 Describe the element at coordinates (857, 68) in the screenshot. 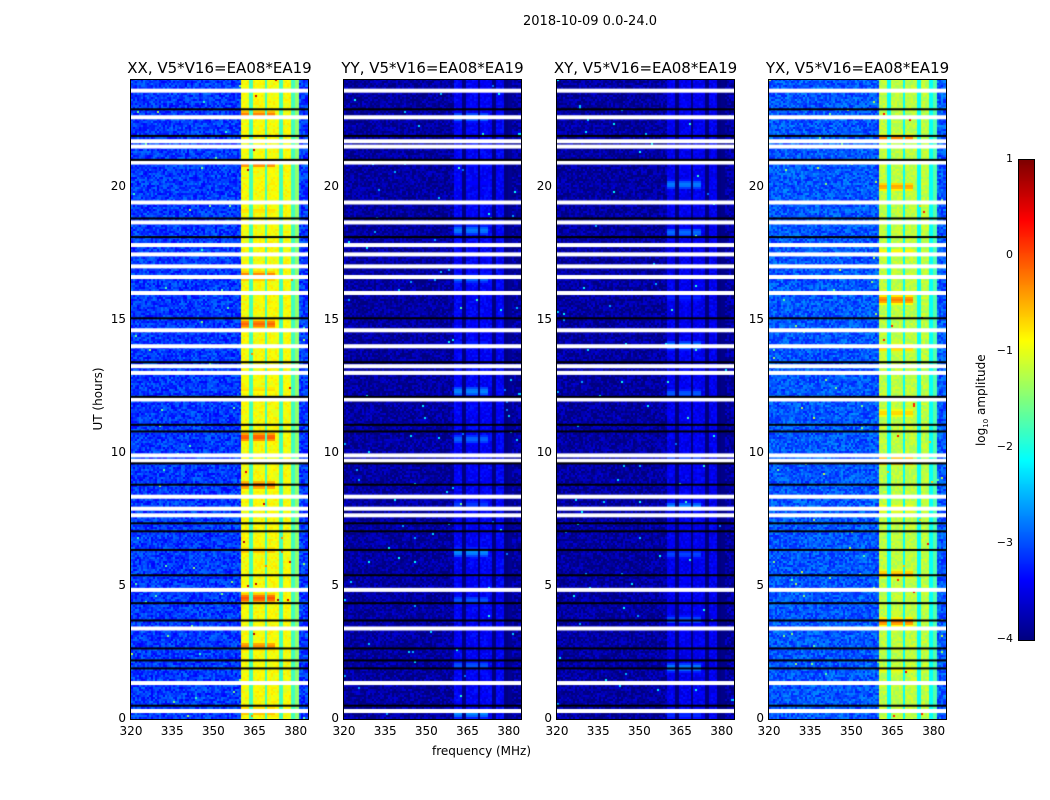

I see `panel-title: YX, V5*V16=EA08*EA19` at that location.